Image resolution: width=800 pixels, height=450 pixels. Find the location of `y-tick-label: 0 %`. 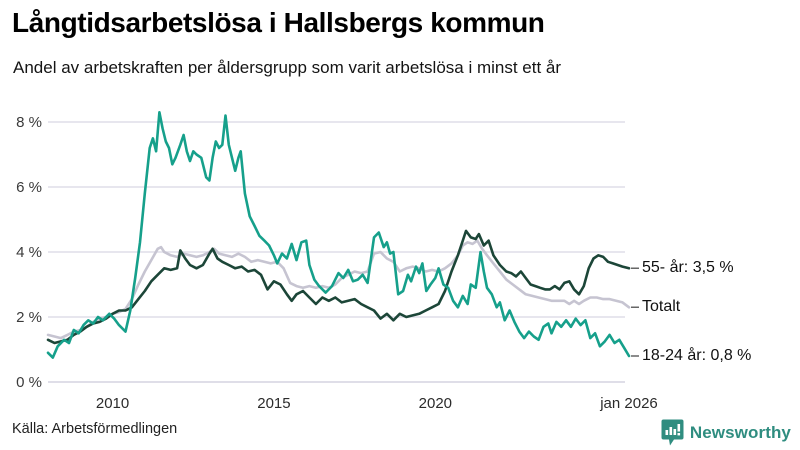

y-tick-label: 0 % is located at coordinates (29, 382).